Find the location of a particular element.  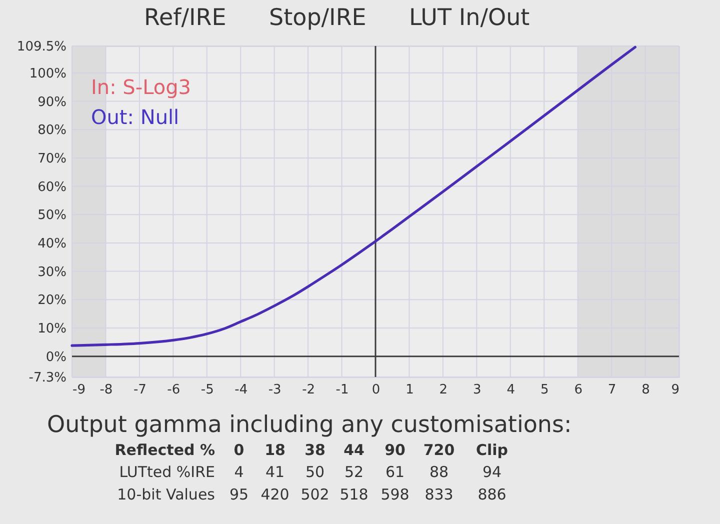

x-tick-label: 6 is located at coordinates (578, 390).